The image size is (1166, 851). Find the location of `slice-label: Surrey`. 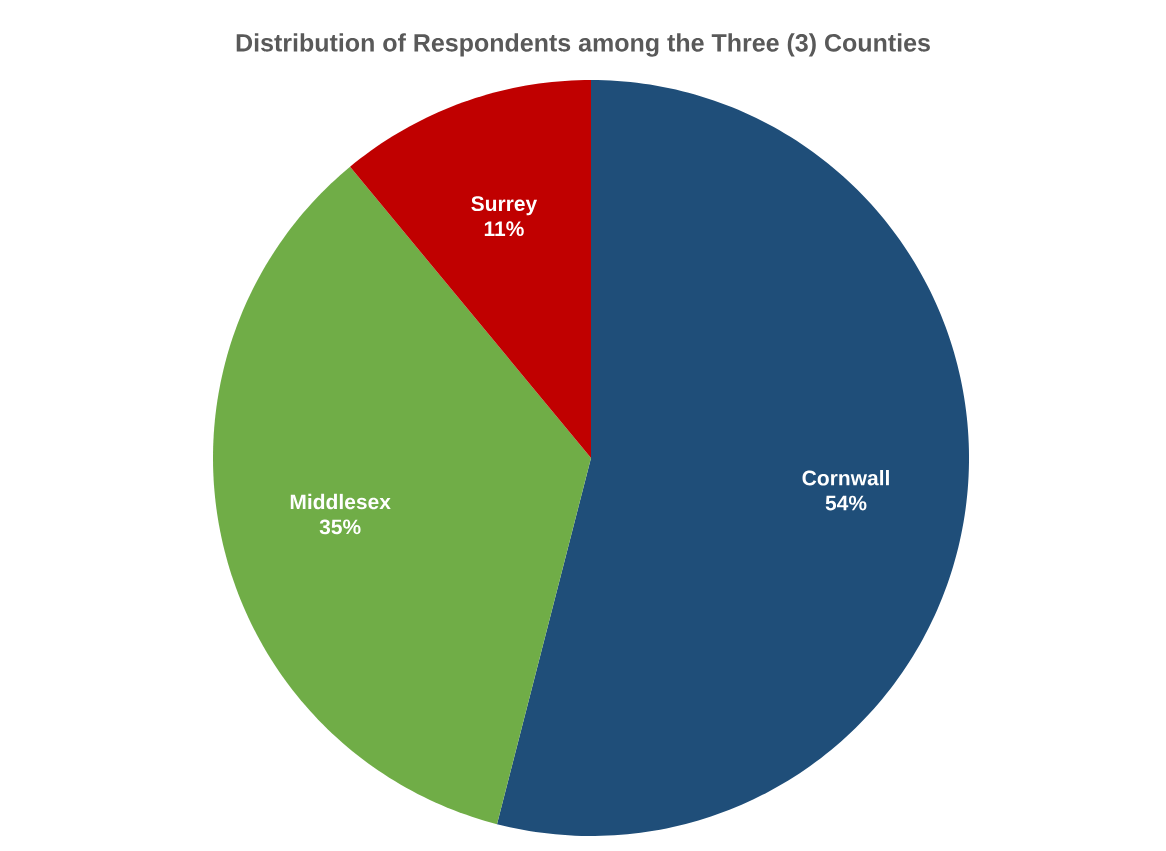

slice-label: Surrey is located at coordinates (504, 206).